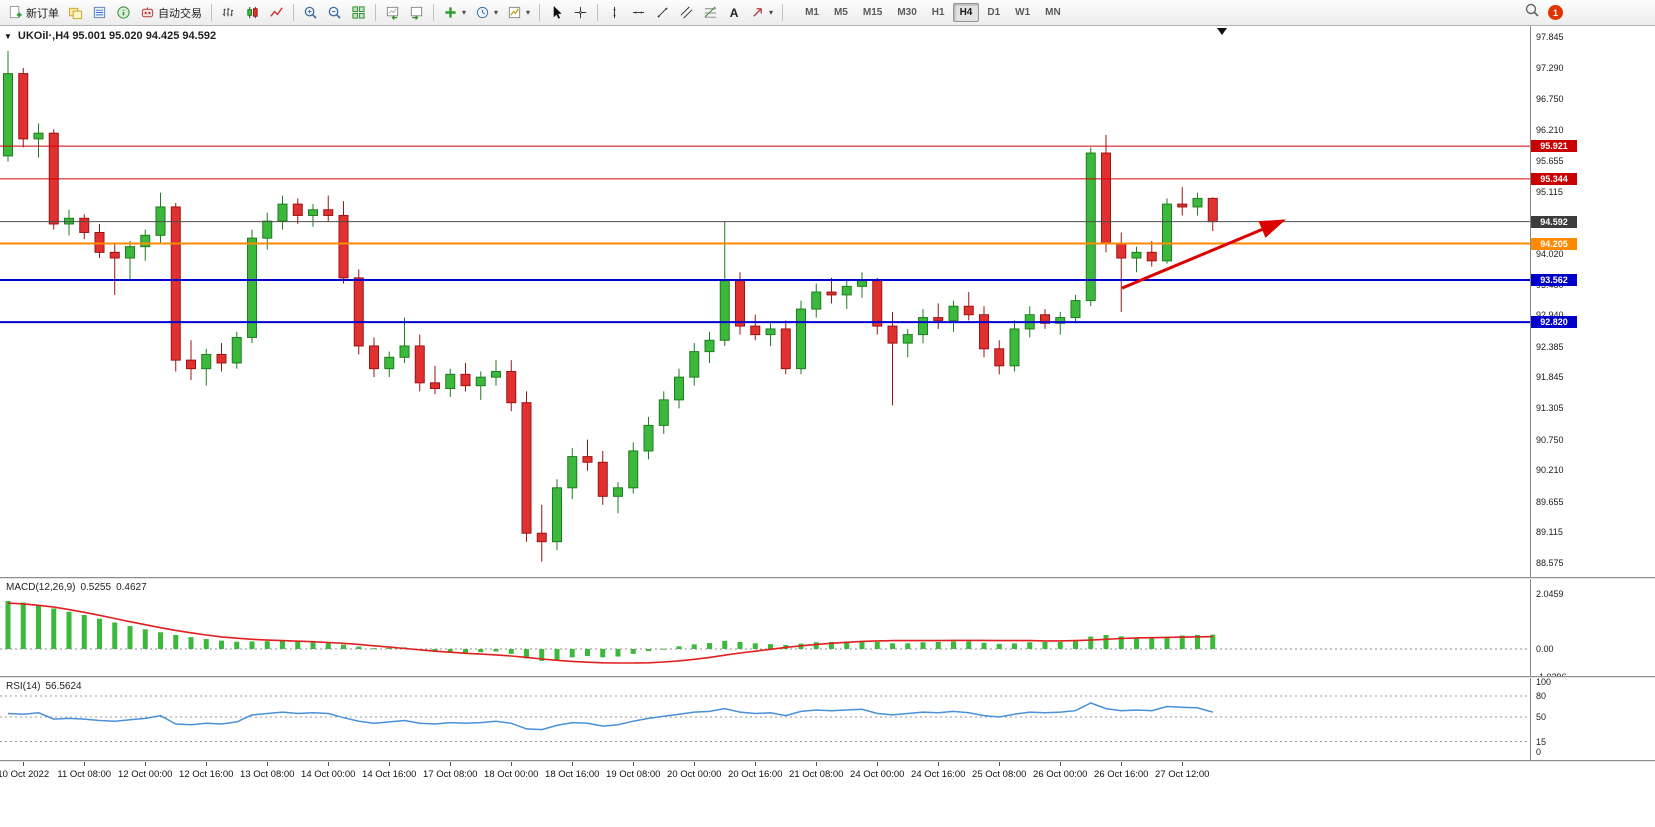  Describe the element at coordinates (33, 13) in the screenshot. I see `new-order-button: 新订单` at that location.